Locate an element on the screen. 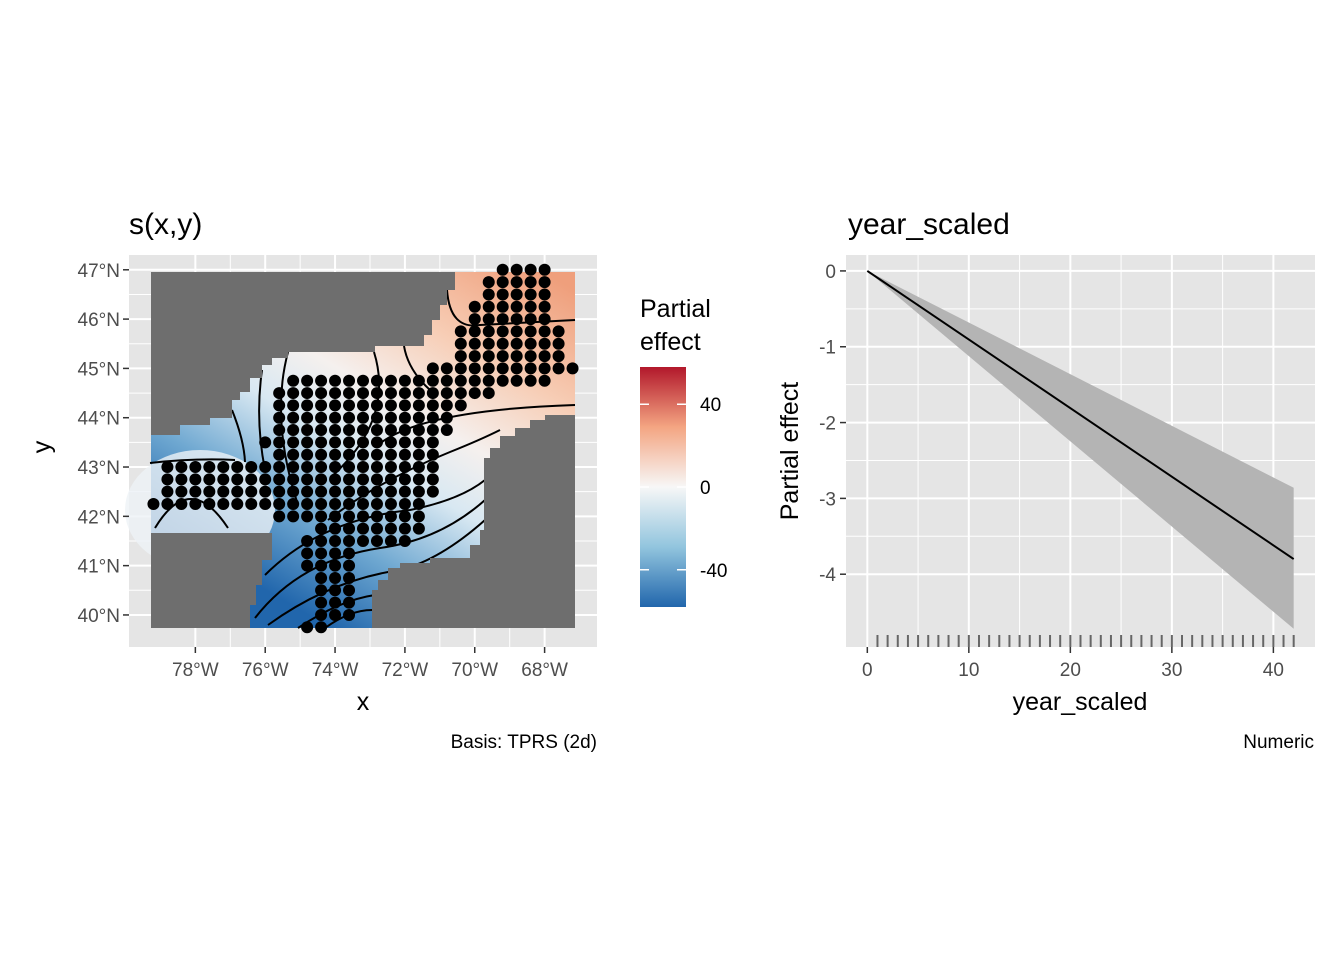 Image resolution: width=1344 pixels, height=960 pixels. map-y-tick-label: 40°N is located at coordinates (99, 616).